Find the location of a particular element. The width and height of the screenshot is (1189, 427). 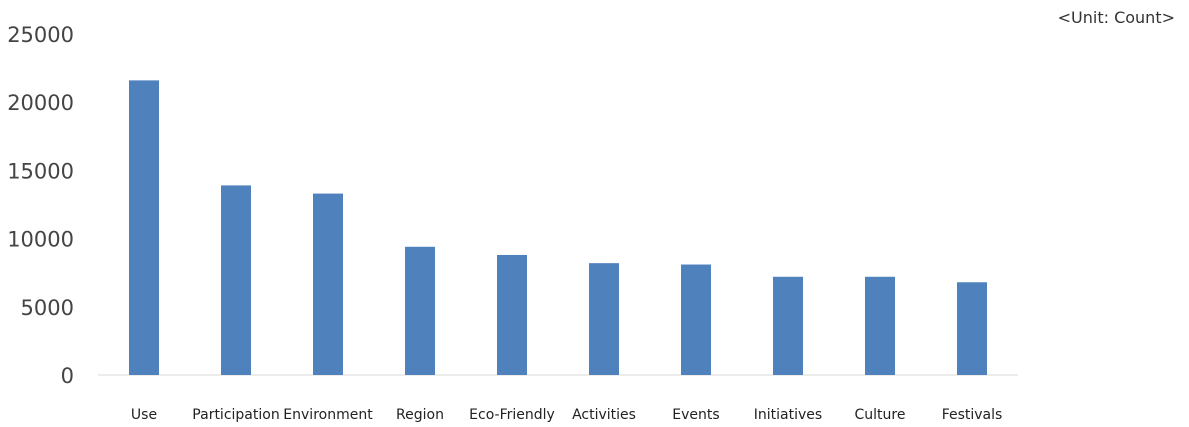

category-label: Environment is located at coordinates (328, 415).